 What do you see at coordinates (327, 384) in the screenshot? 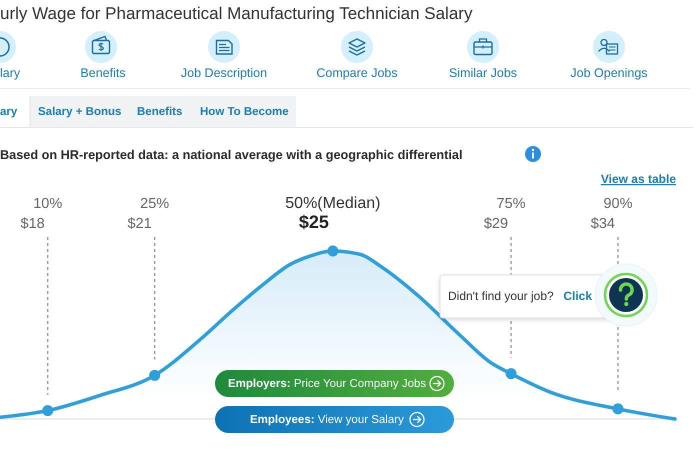
I see `annotation: Employers: Price Your Company Jobs` at bounding box center [327, 384].